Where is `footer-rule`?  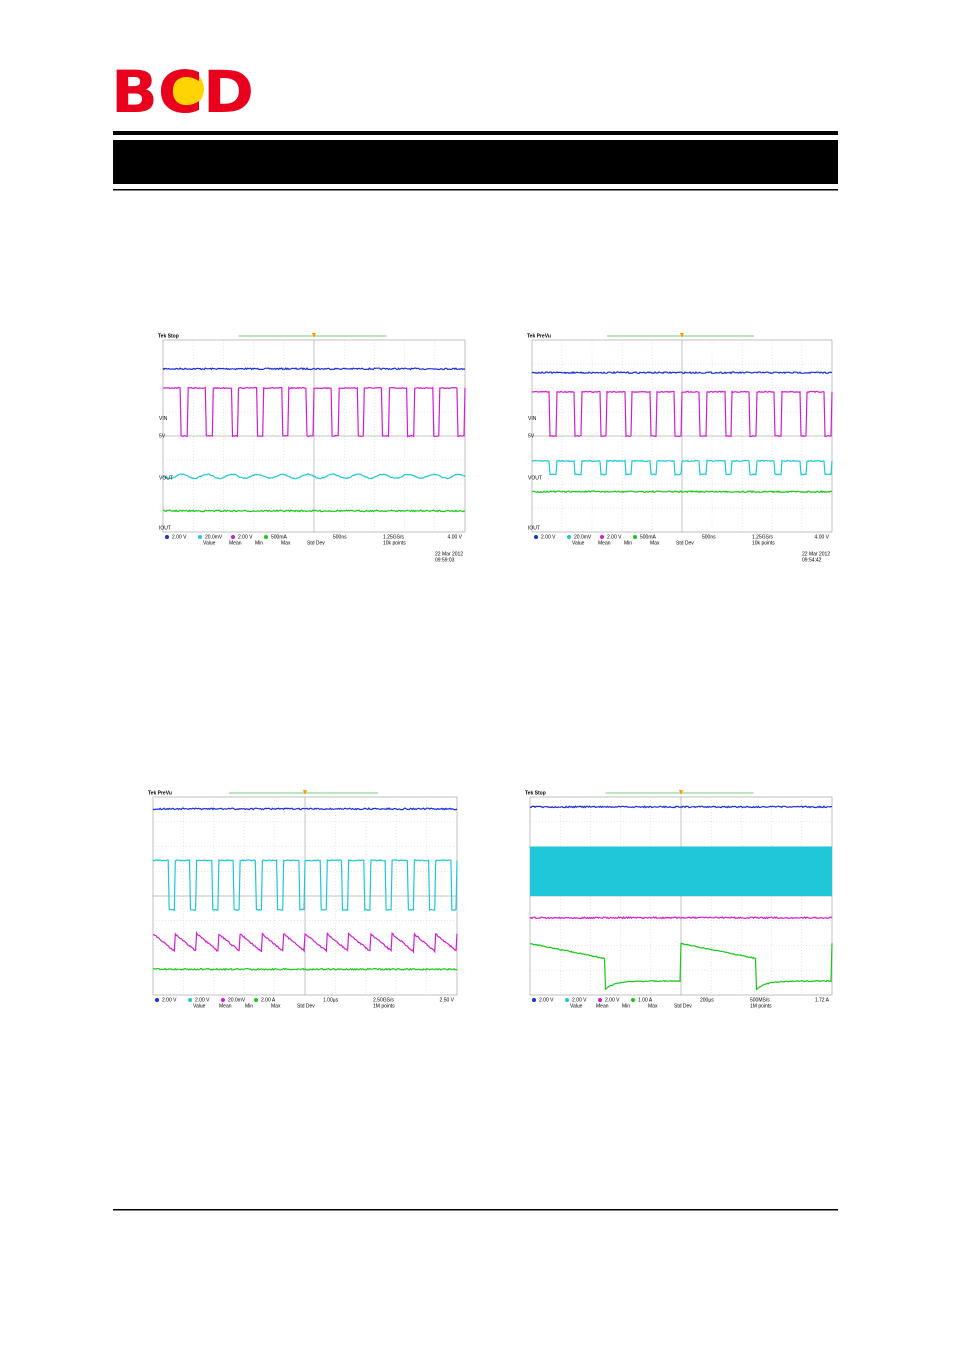 footer-rule is located at coordinates (475, 1210).